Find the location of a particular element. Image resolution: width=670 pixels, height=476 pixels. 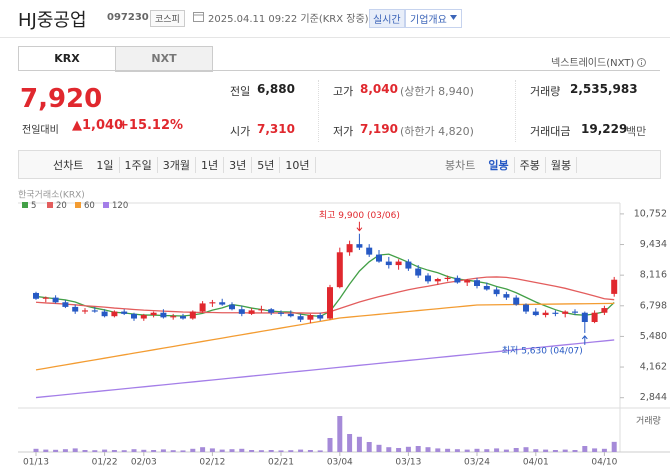

stat-label: 전일 is located at coordinates (240, 91).